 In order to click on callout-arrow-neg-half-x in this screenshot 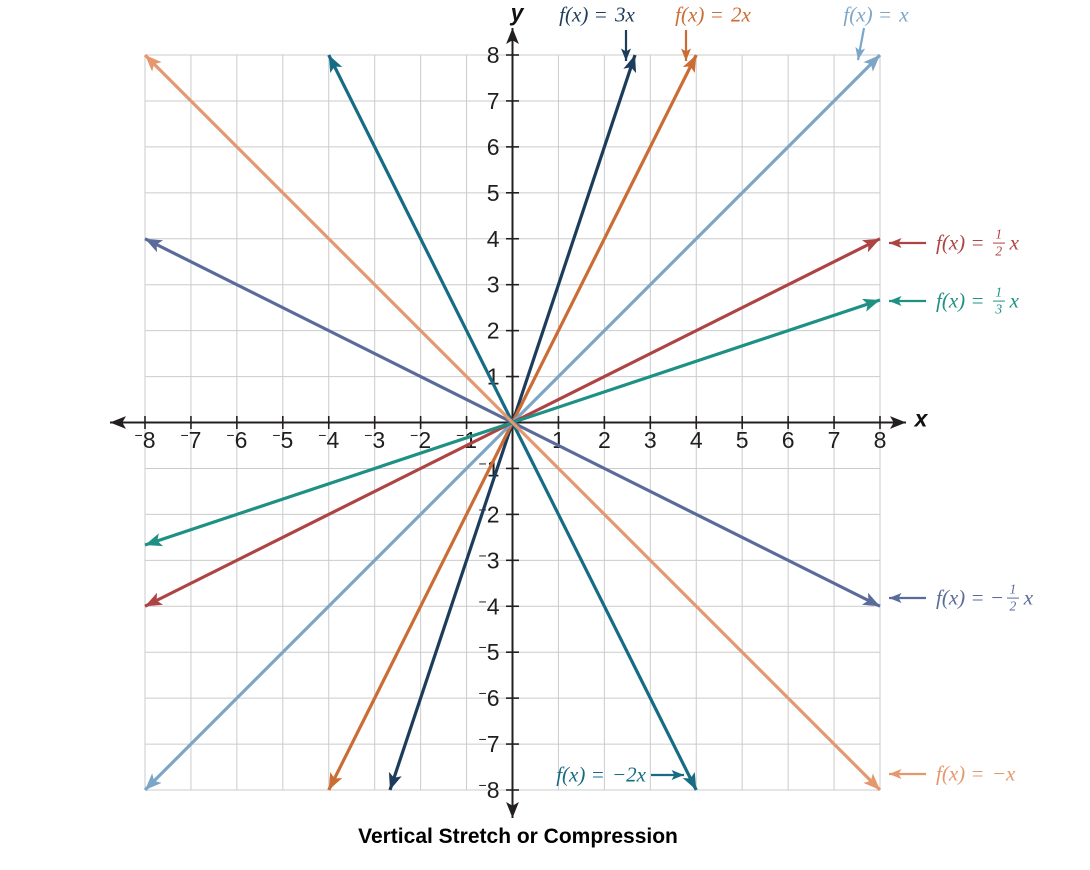, I will do `click(907, 598)`.